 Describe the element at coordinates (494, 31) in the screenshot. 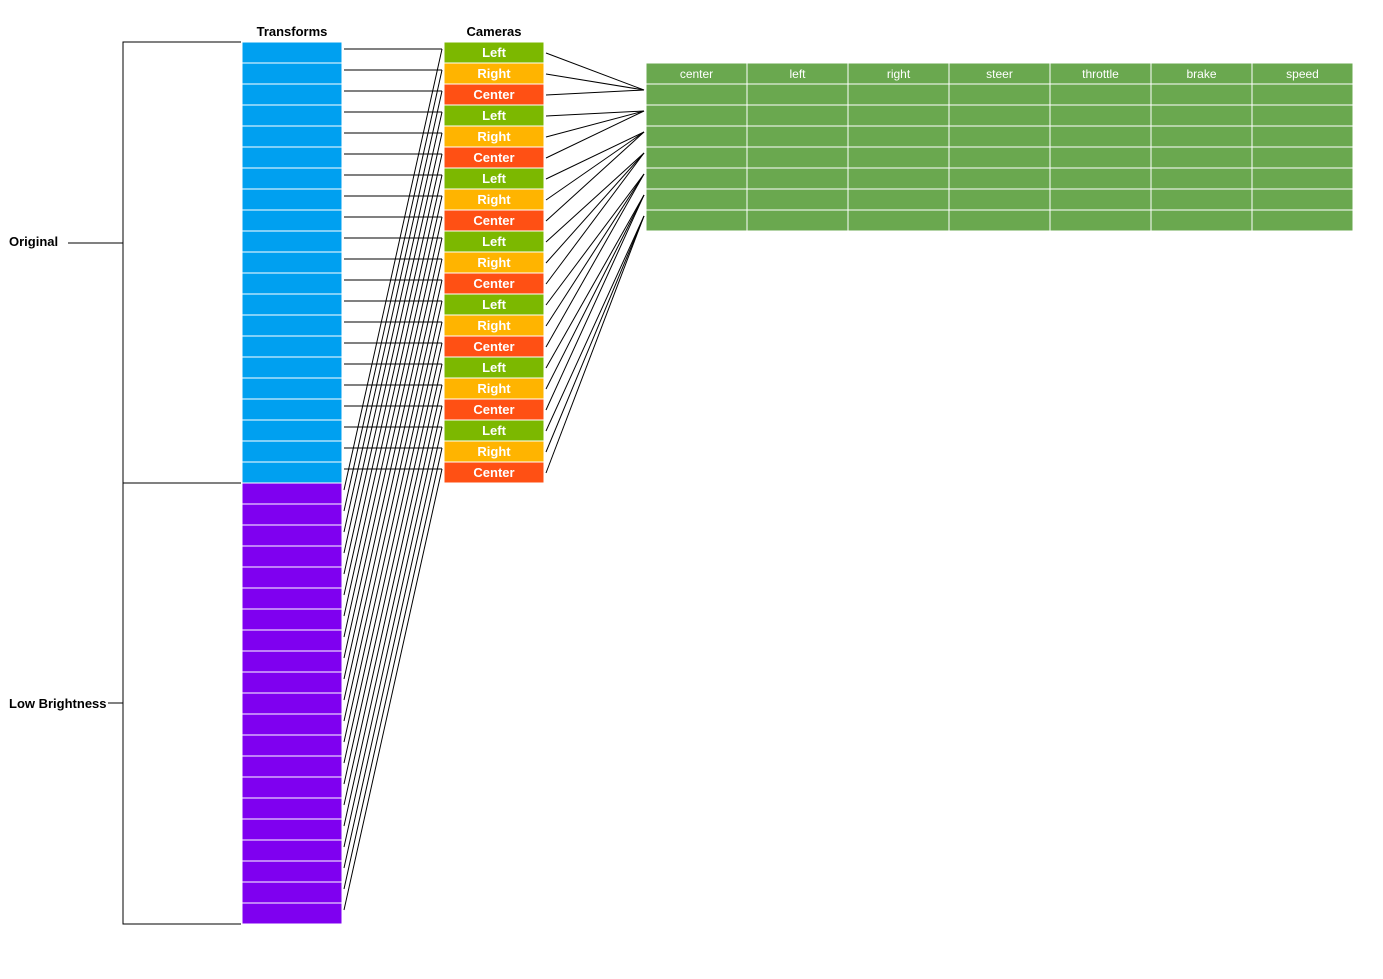

I see `cameras-header: Cameras` at that location.